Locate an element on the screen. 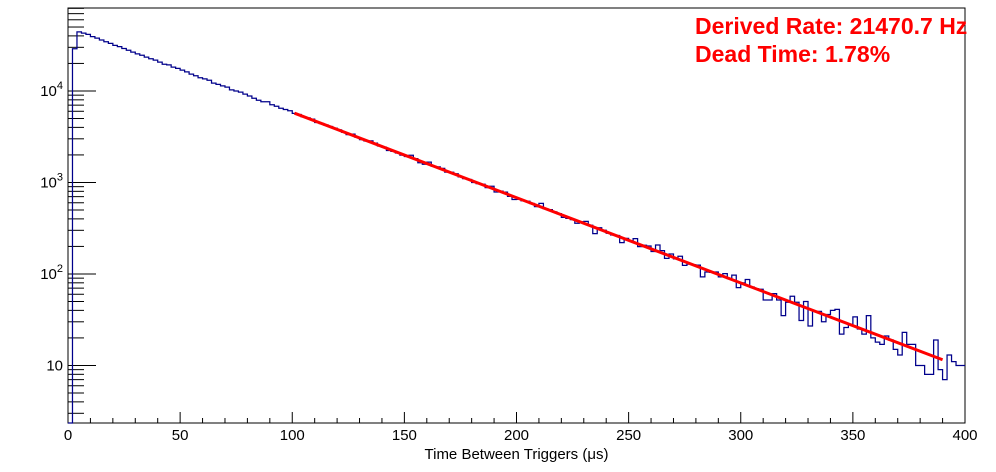 The height and width of the screenshot is (472, 996). y-tick-label: 10³ is located at coordinates (51, 181).